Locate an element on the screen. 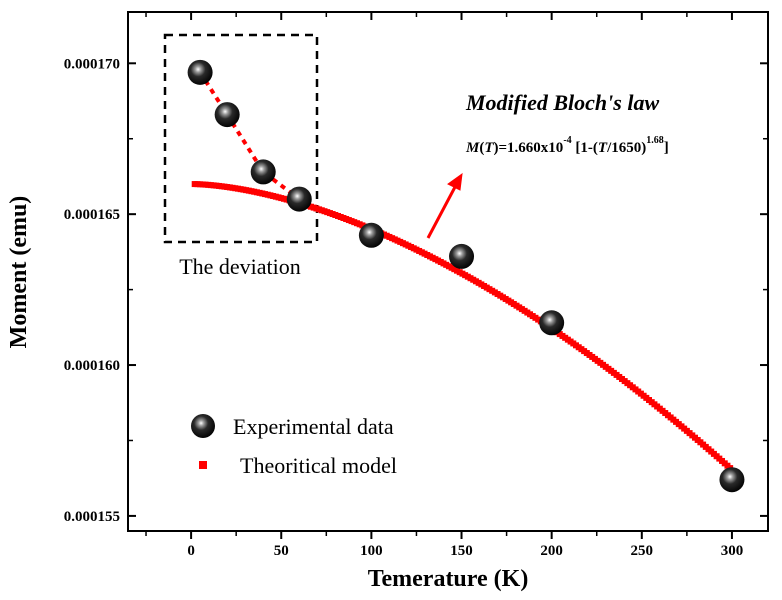  eq-close: /1650) is located at coordinates (626, 148).